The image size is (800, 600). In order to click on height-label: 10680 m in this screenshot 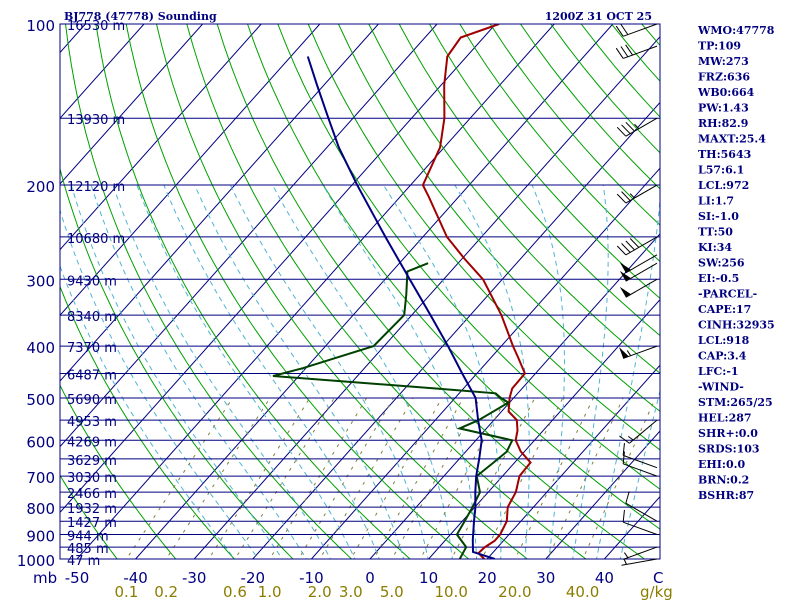, I will do `click(96, 239)`.